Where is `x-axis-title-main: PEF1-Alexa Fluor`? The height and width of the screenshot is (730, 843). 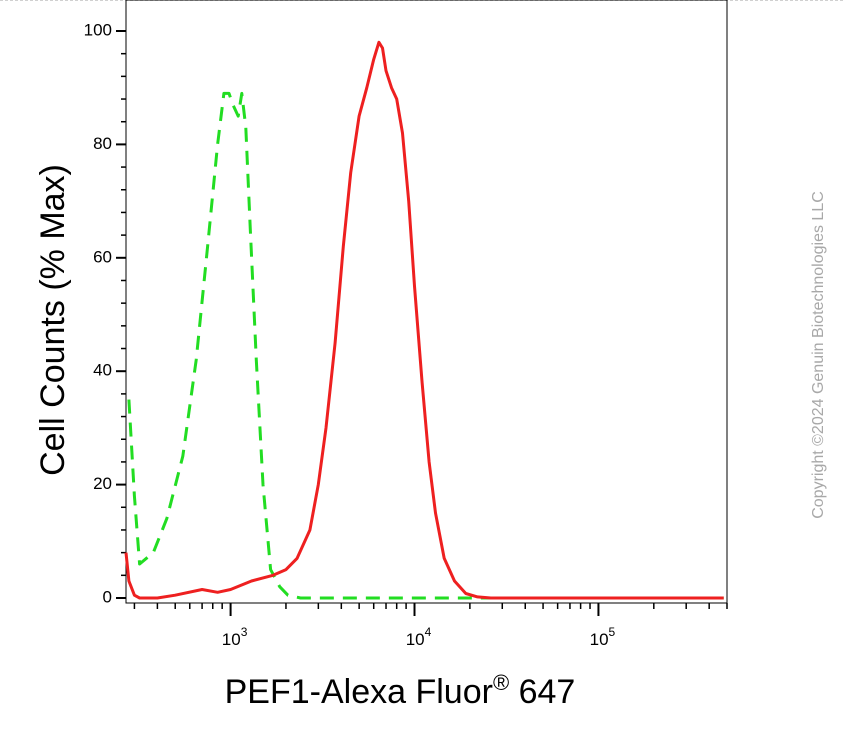
x-axis-title-main: PEF1-Alexa Fluor is located at coordinates (359, 692).